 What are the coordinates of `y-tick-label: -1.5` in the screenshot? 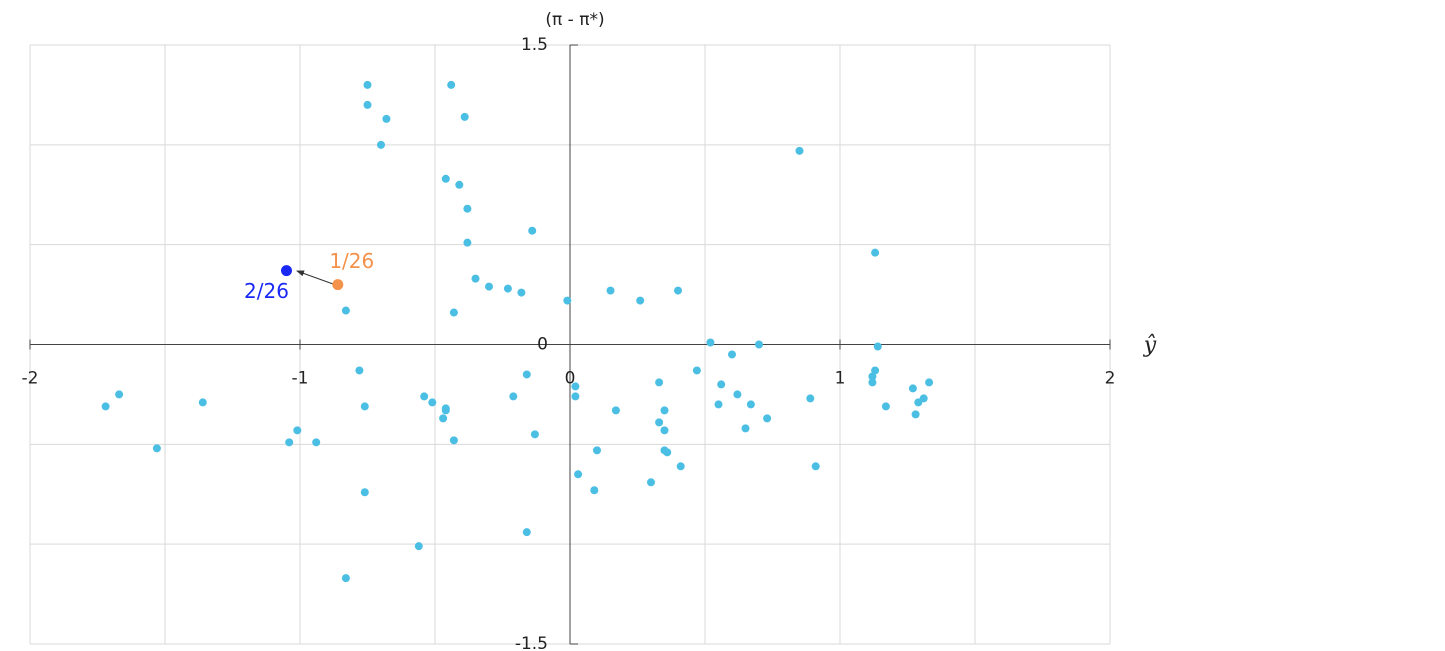 It's located at (531, 642).